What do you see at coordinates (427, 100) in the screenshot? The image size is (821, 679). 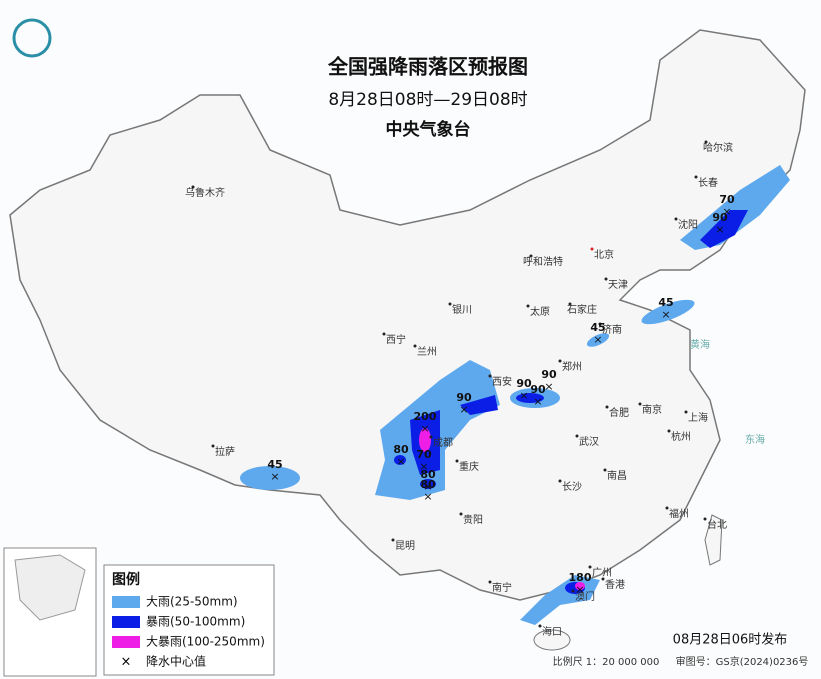 I see `subtitle: 8月28日08时—29日08时` at bounding box center [427, 100].